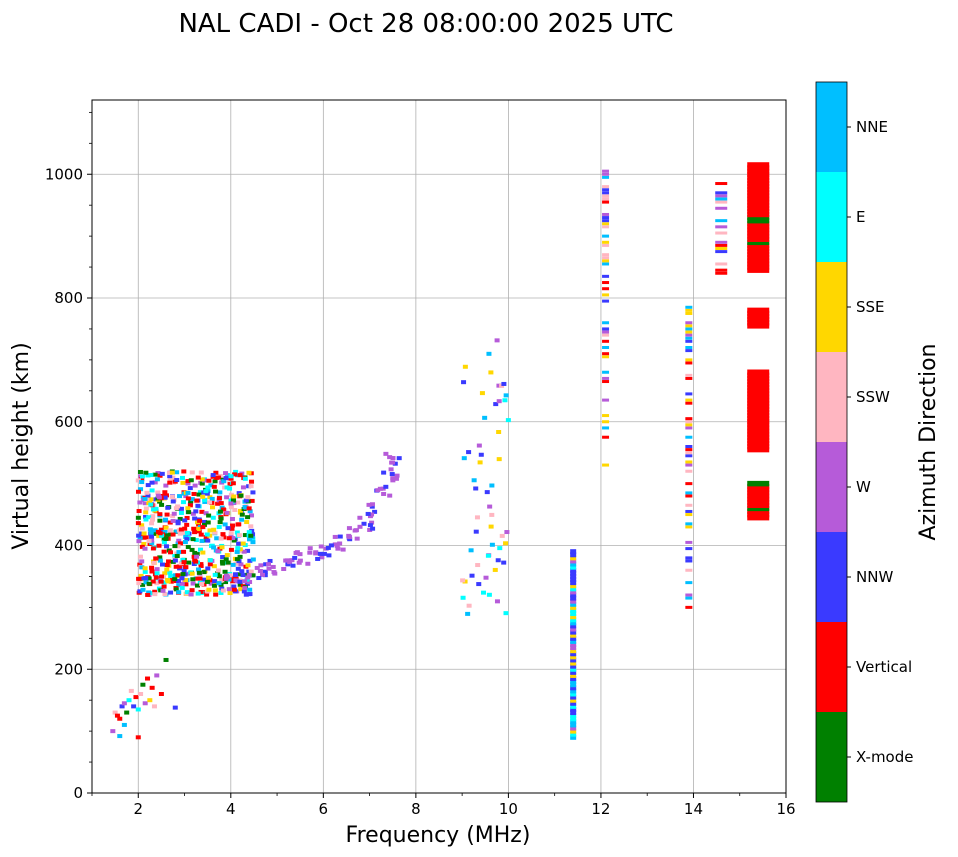 The height and width of the screenshot is (857, 958). Describe the element at coordinates (231, 809) in the screenshot. I see `x-tick-label: 4` at that location.